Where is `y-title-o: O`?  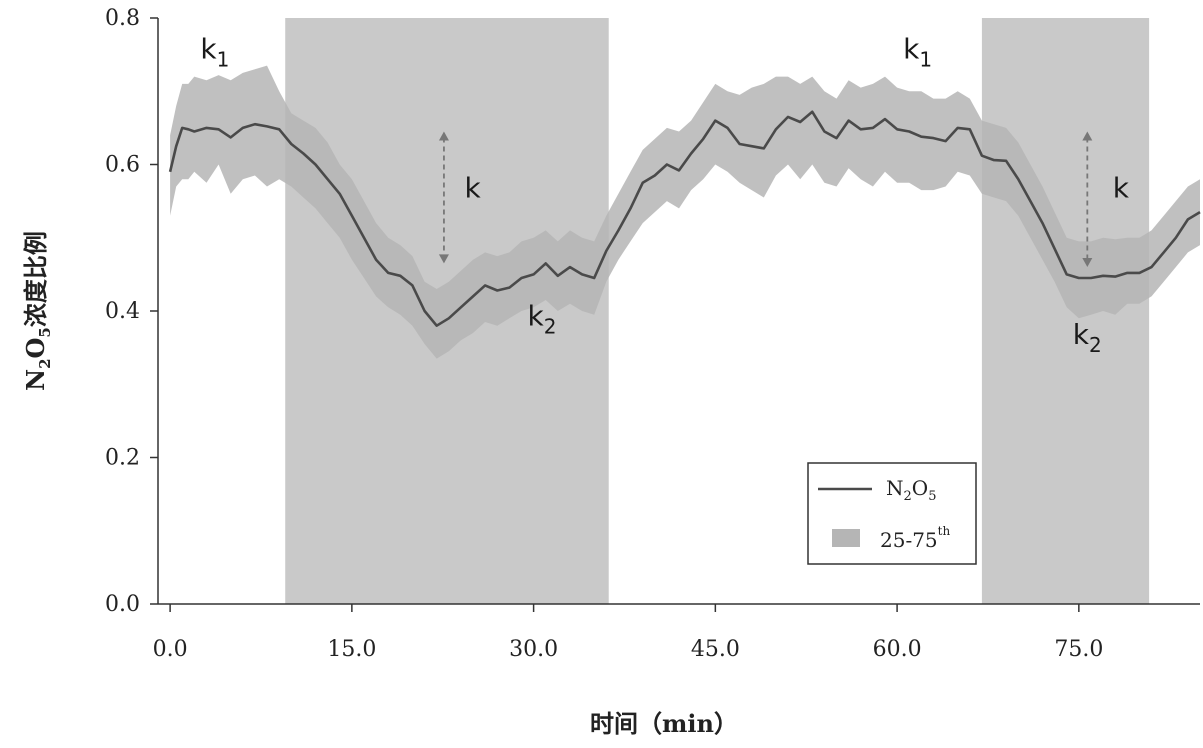 y-title-o: O is located at coordinates (35, 348).